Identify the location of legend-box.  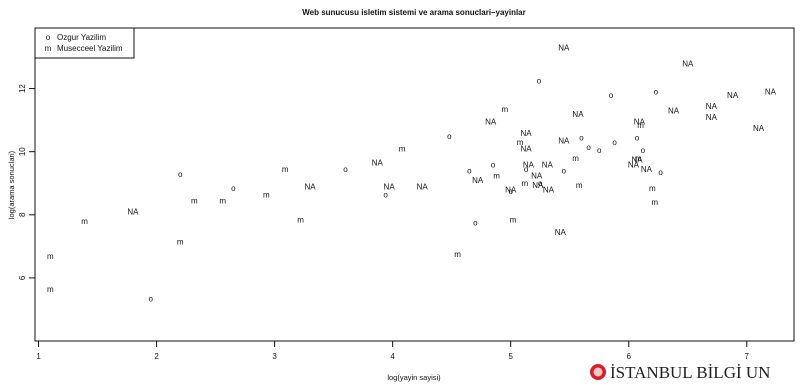
(84, 43).